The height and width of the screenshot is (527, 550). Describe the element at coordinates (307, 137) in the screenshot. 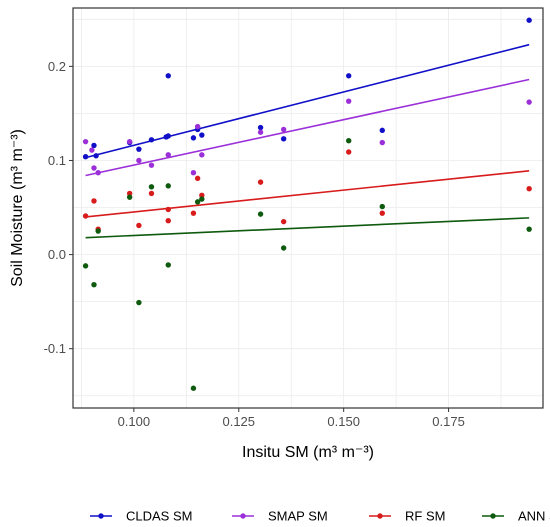

I see `series-smap-sm` at that location.